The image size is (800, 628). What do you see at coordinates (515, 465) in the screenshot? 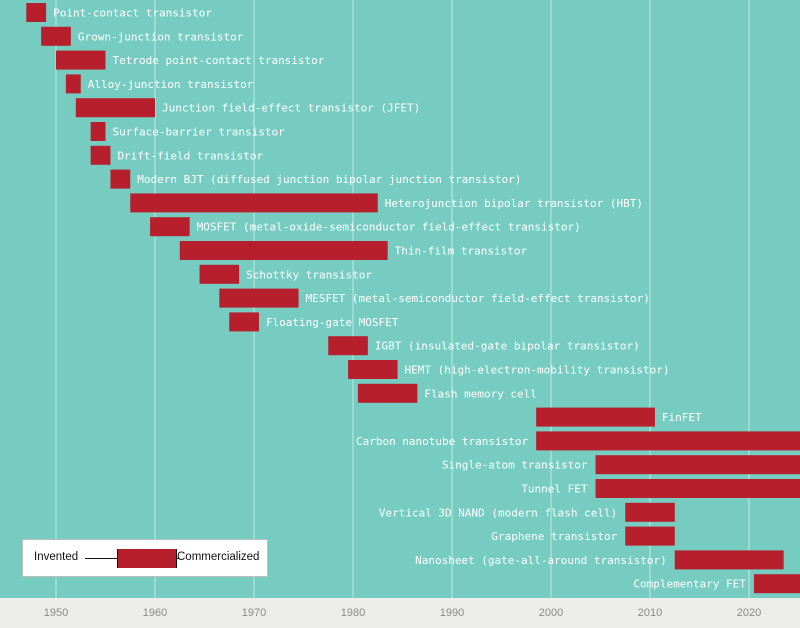
I see `bar-label: Single-atom transistor` at bounding box center [515, 465].